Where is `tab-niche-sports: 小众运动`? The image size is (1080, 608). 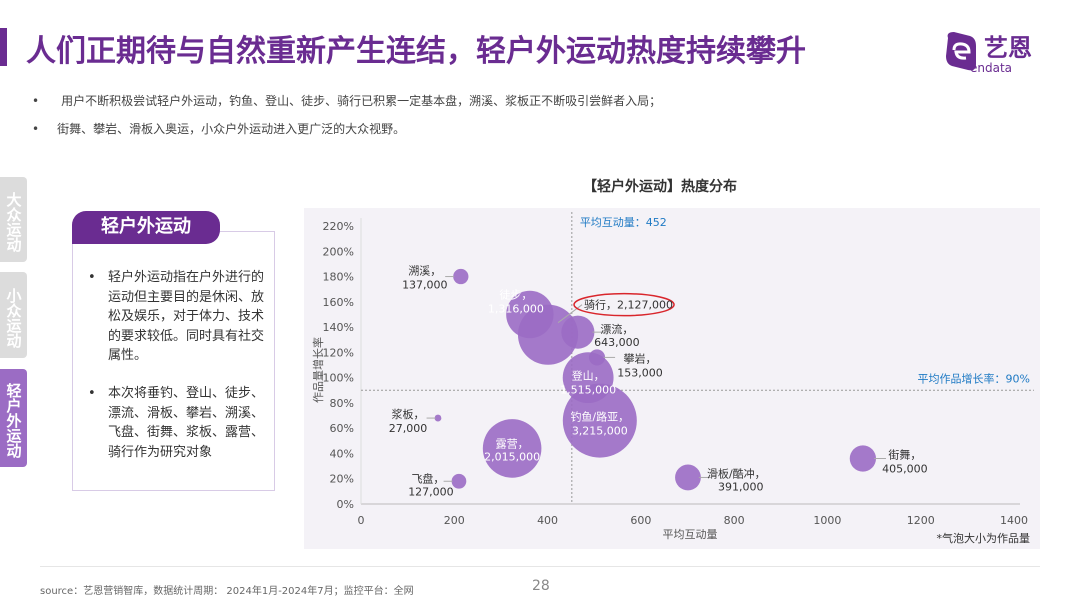 tab-niche-sports: 小众运动 is located at coordinates (13, 315).